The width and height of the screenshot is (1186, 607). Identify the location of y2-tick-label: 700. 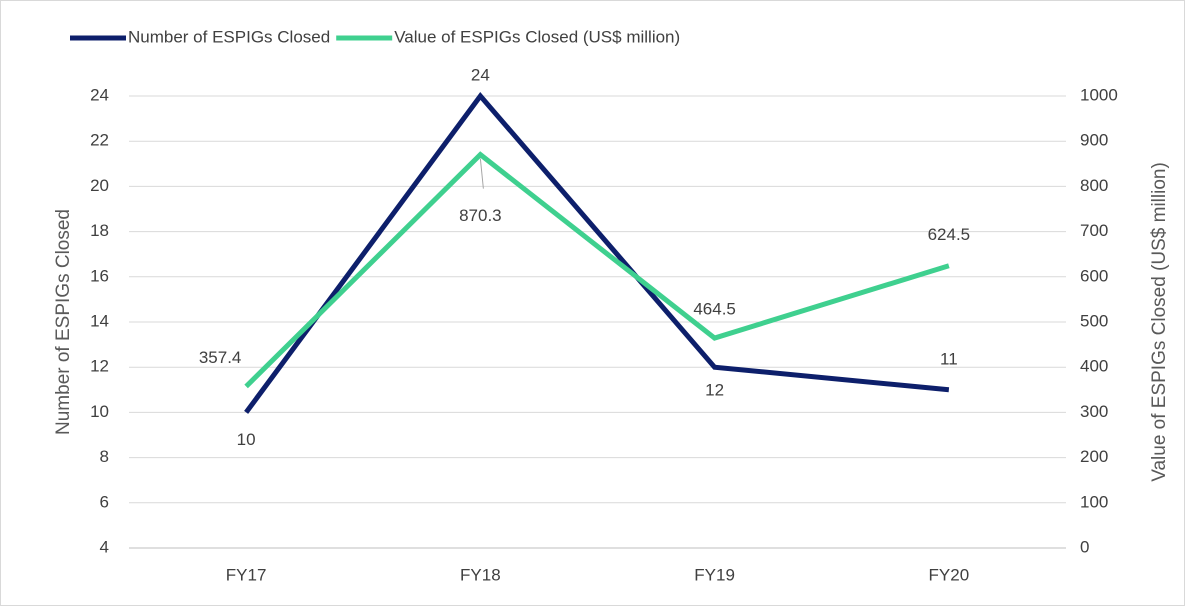
(1094, 230).